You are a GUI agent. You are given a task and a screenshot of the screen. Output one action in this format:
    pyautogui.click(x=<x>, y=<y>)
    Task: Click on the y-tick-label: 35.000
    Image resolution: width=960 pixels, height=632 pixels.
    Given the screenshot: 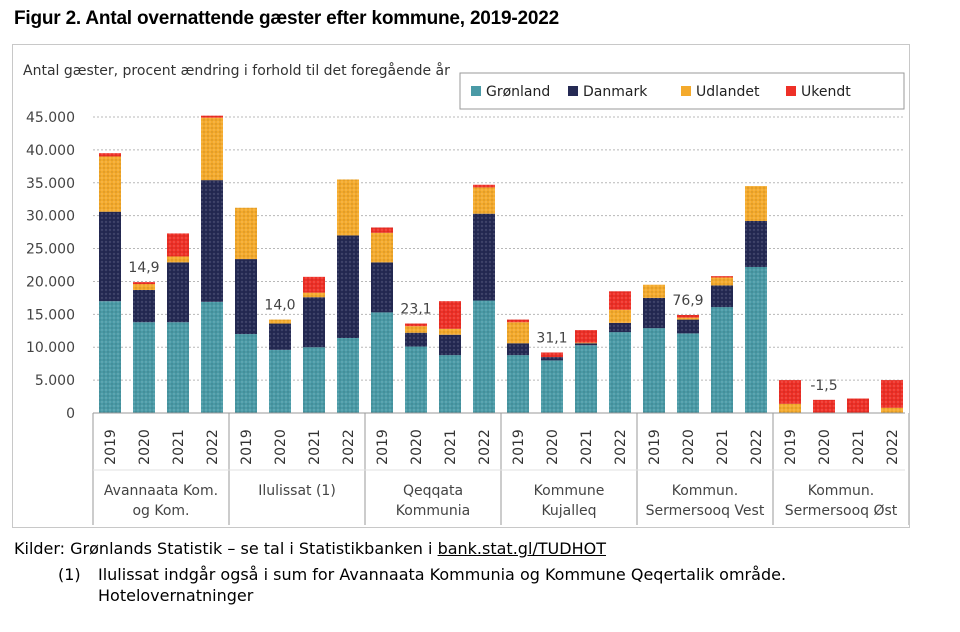 What is the action you would take?
    pyautogui.click(x=50, y=184)
    